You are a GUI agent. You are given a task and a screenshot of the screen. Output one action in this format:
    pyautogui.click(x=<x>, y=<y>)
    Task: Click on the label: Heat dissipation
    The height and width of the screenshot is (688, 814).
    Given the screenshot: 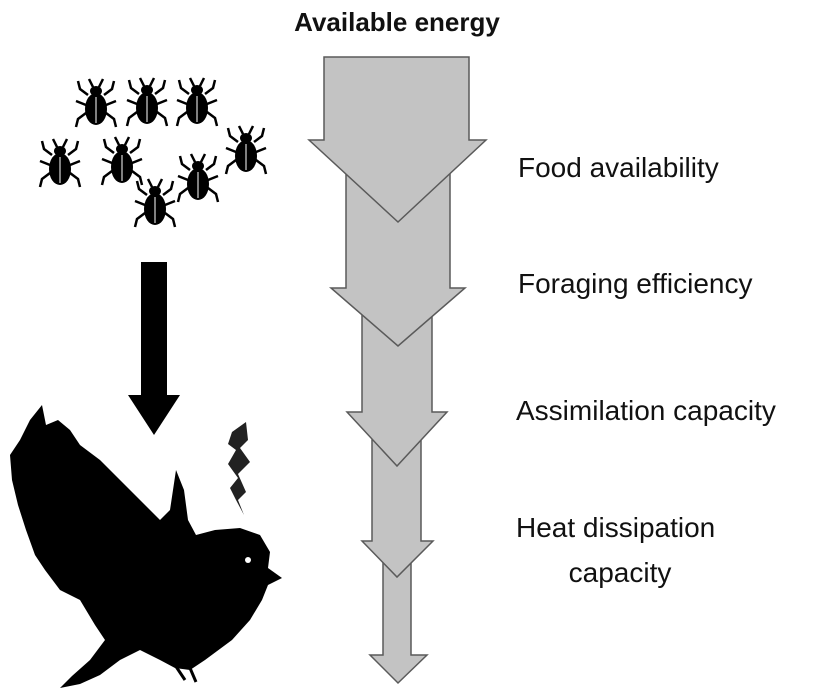 What is the action you would take?
    pyautogui.click(x=615, y=527)
    